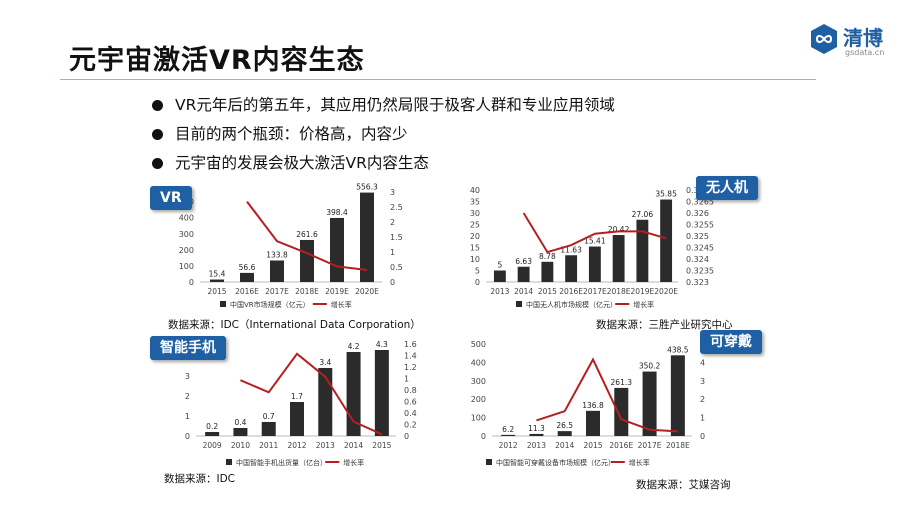 The height and width of the screenshot is (506, 900). Describe the element at coordinates (643, 214) in the screenshot. I see `bar-value-label: 27.06` at that location.